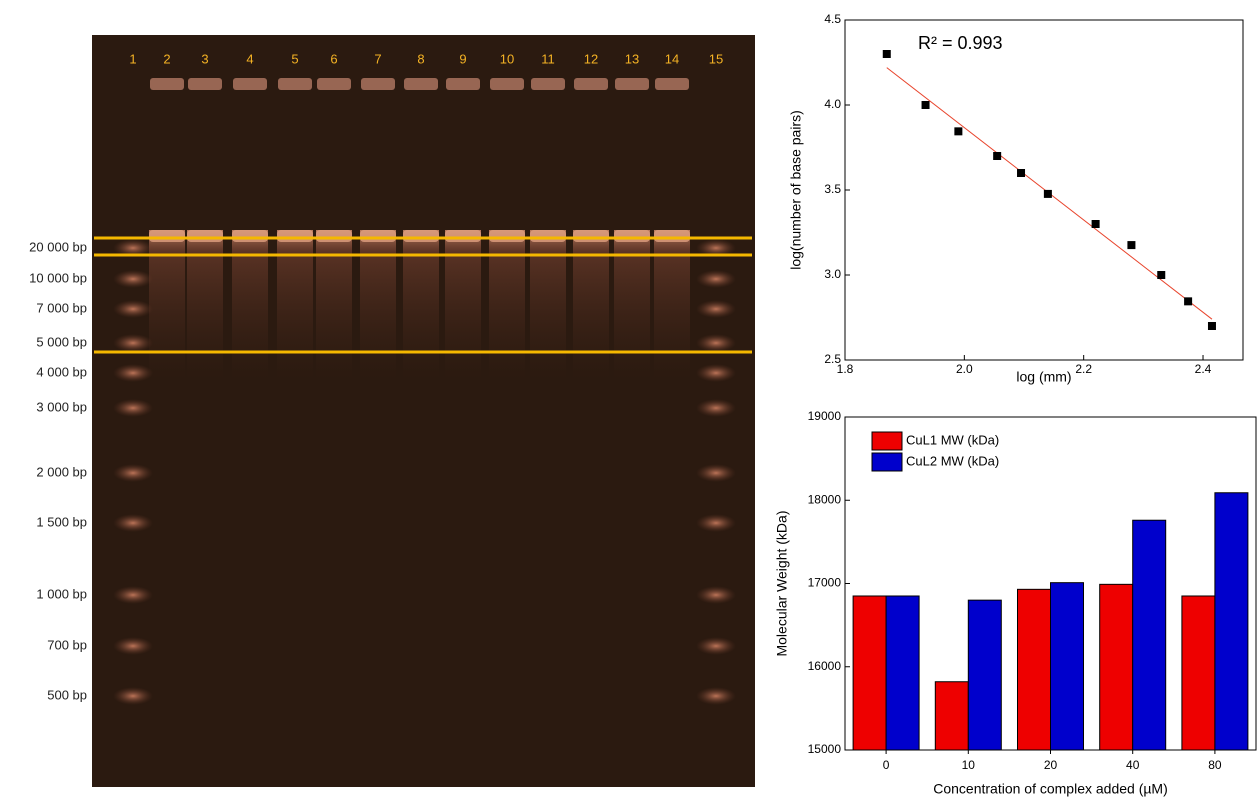 This screenshot has height=801, width=1258. What do you see at coordinates (58, 277) in the screenshot?
I see `marker-label: 10 000 bp` at bounding box center [58, 277].